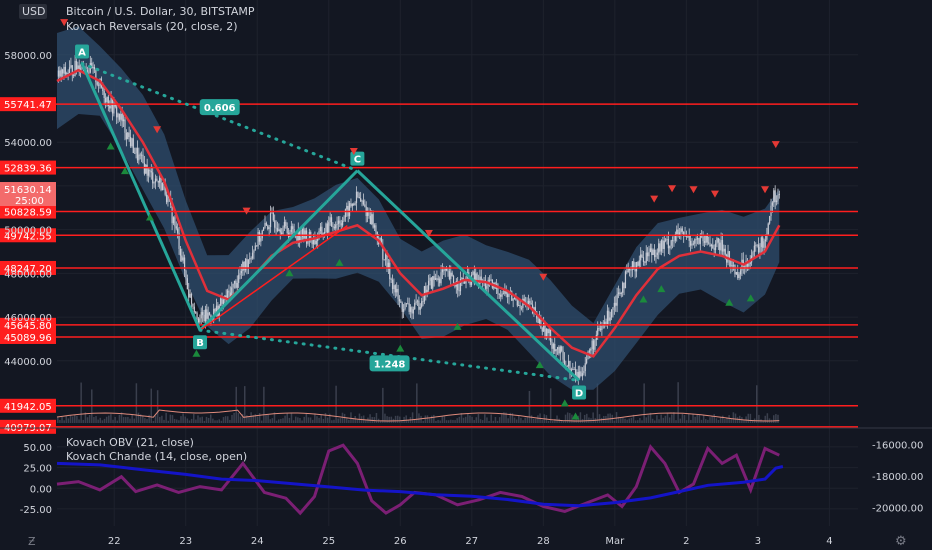 The image size is (932, 550). What do you see at coordinates (130, 442) in the screenshot?
I see `lower-indicator-1: Kovach OBV (21, close)` at bounding box center [130, 442].